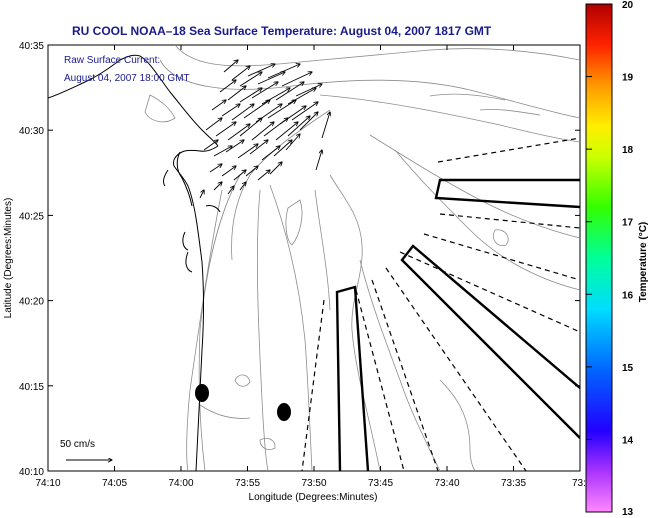 The image size is (651, 518). Describe the element at coordinates (243, 402) in the screenshot. I see `filled-markers` at that location.